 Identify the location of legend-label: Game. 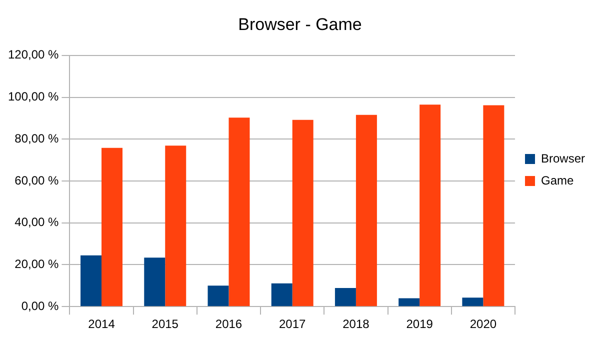
(557, 180).